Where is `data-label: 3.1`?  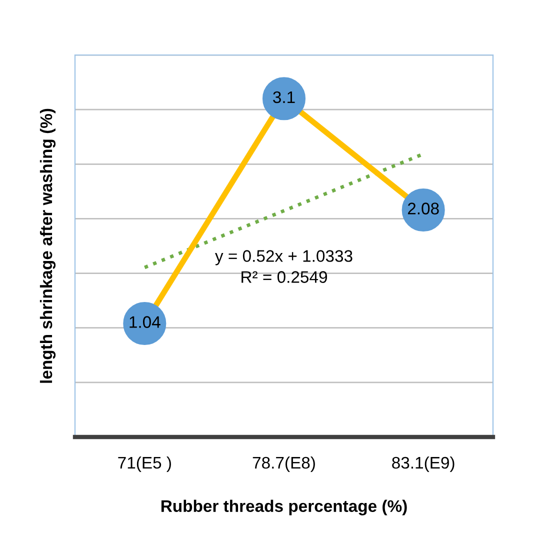 data-label: 3.1 is located at coordinates (284, 97).